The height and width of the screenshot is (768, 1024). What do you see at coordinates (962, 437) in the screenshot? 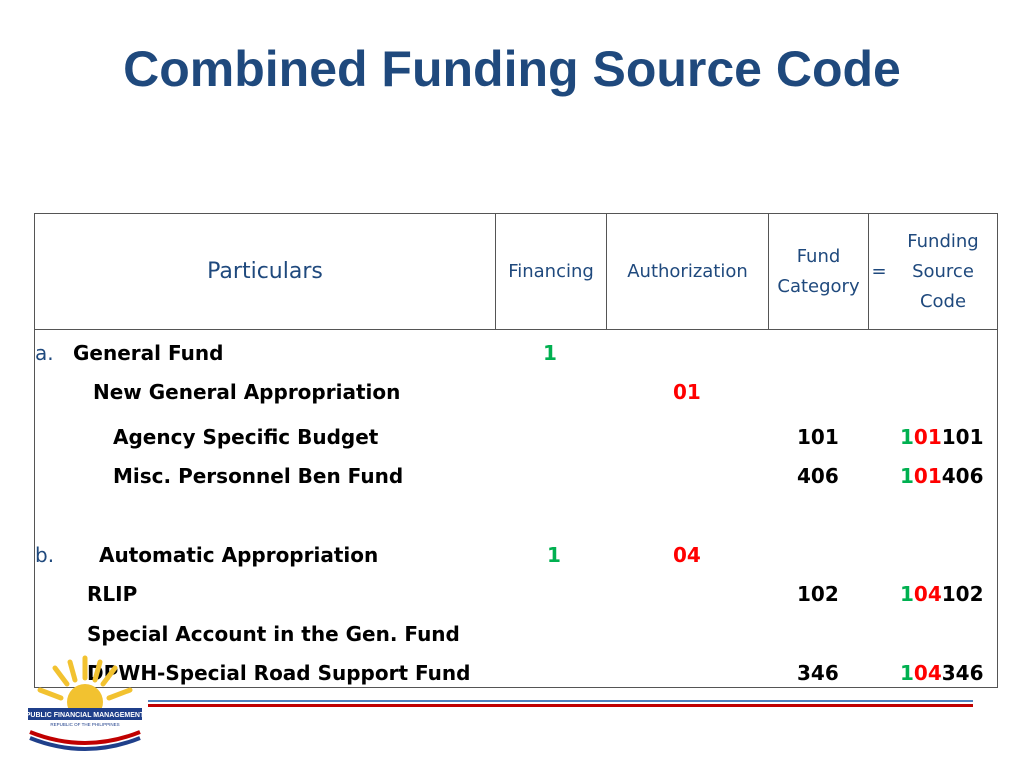
I see `code-category-digits: 101` at bounding box center [962, 437].